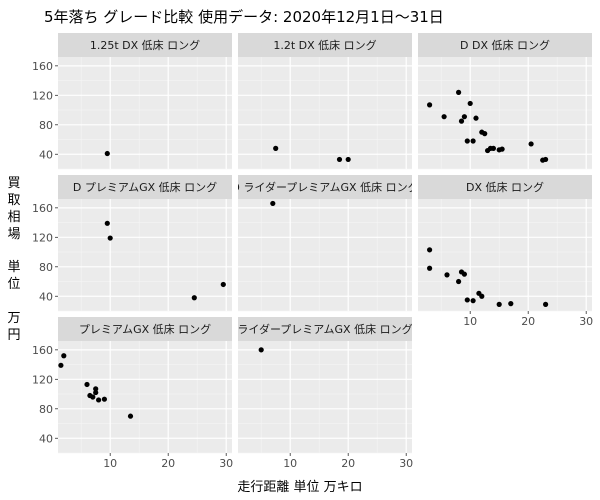  I want to click on facet-panel: D ライダープレミアムGX 低床 ロング, so click(324, 243).